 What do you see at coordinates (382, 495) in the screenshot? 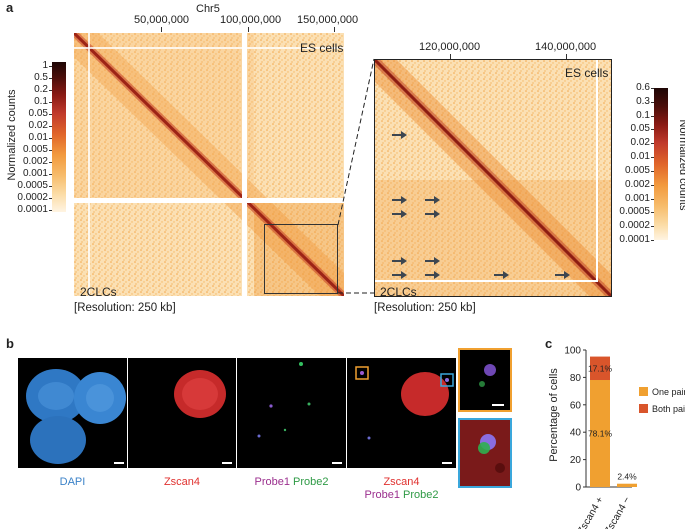
I see `merge-probe1-label: Probe1` at bounding box center [382, 495].